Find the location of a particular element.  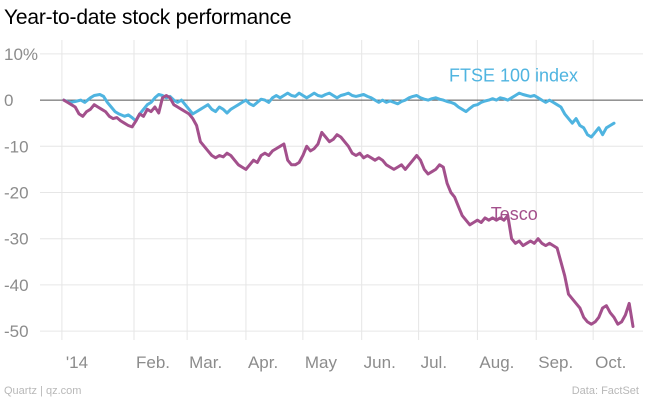

x-tick-label: Mar. is located at coordinates (205, 362).